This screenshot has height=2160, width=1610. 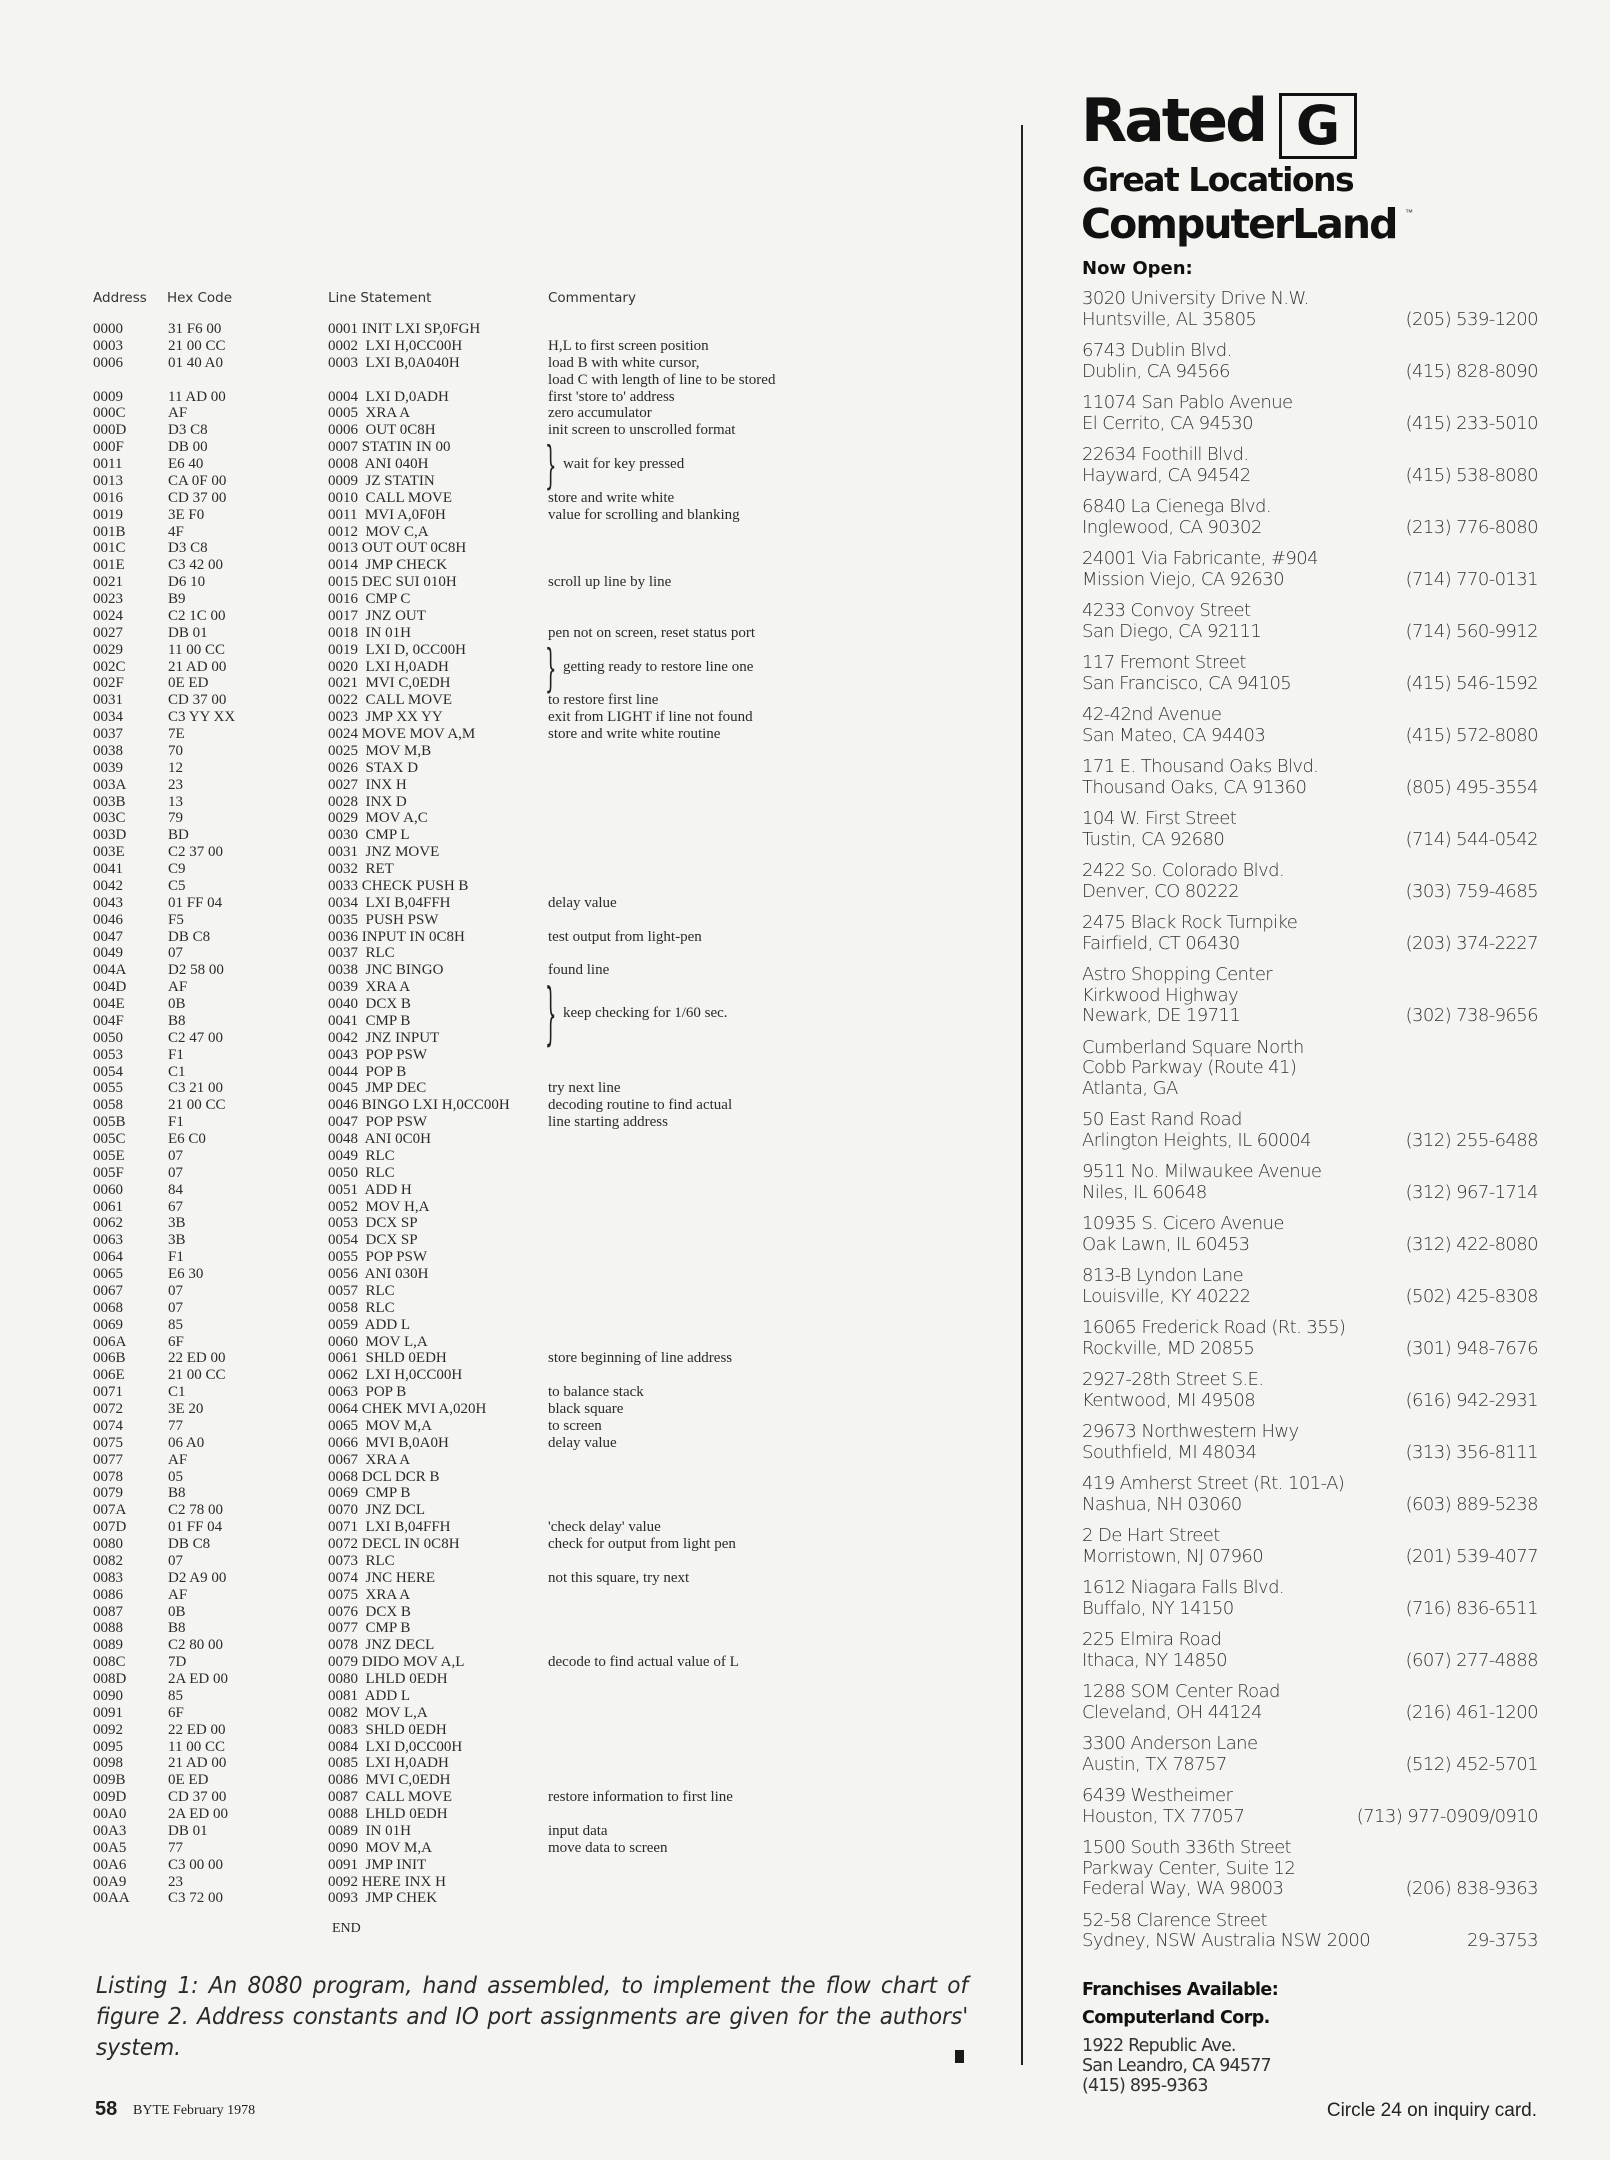 What do you see at coordinates (346, 1928) in the screenshot?
I see `listing-end: END` at bounding box center [346, 1928].